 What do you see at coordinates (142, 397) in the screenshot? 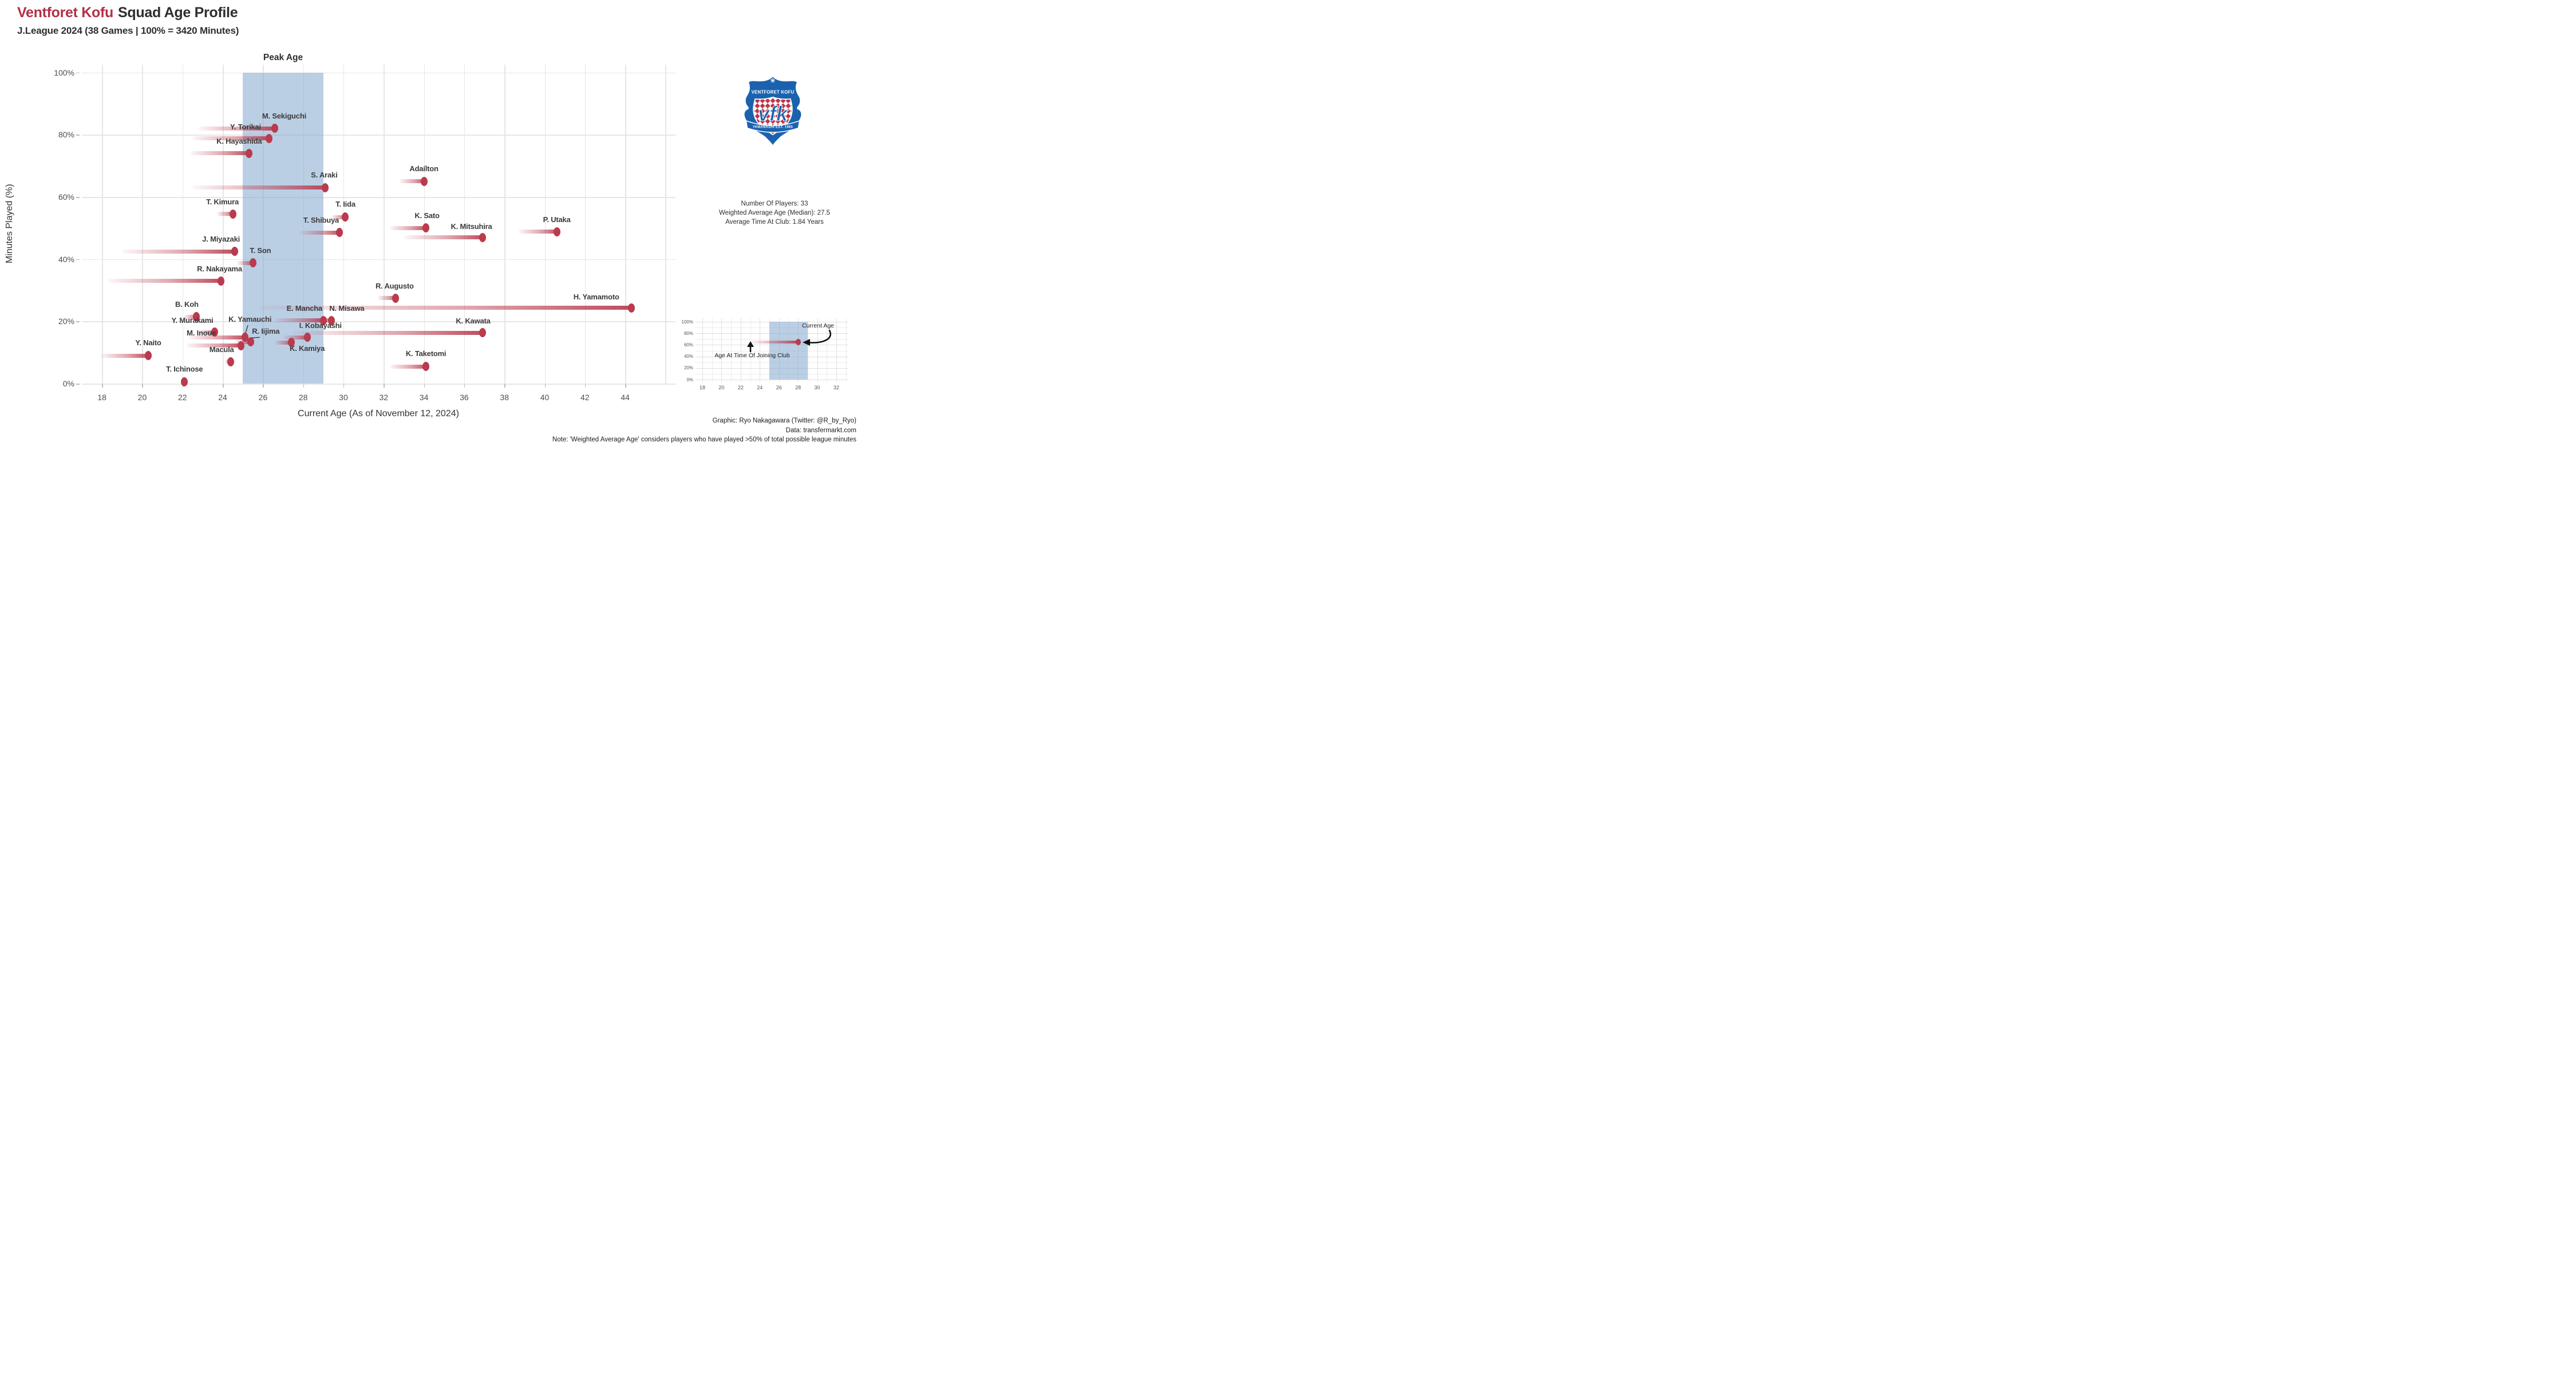
I see `x-tick-label: 20` at bounding box center [142, 397].